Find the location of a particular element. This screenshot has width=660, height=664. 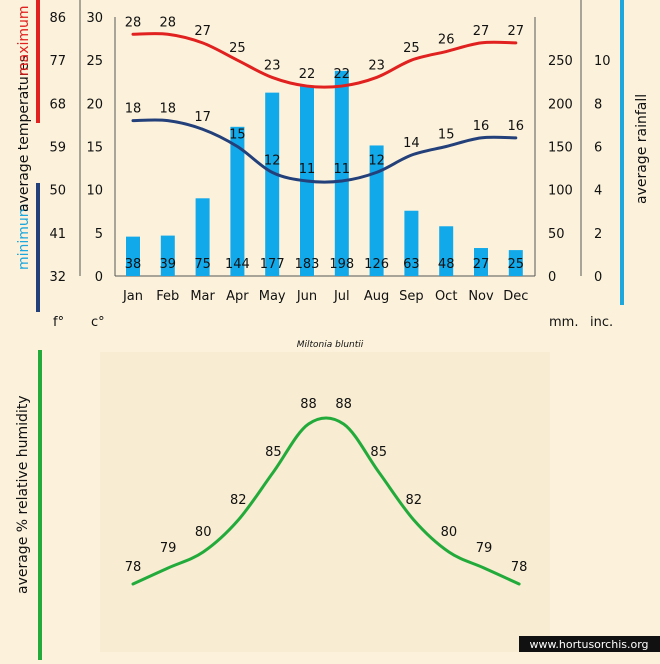

fahrenheit-tick: 41 is located at coordinates (57, 234).